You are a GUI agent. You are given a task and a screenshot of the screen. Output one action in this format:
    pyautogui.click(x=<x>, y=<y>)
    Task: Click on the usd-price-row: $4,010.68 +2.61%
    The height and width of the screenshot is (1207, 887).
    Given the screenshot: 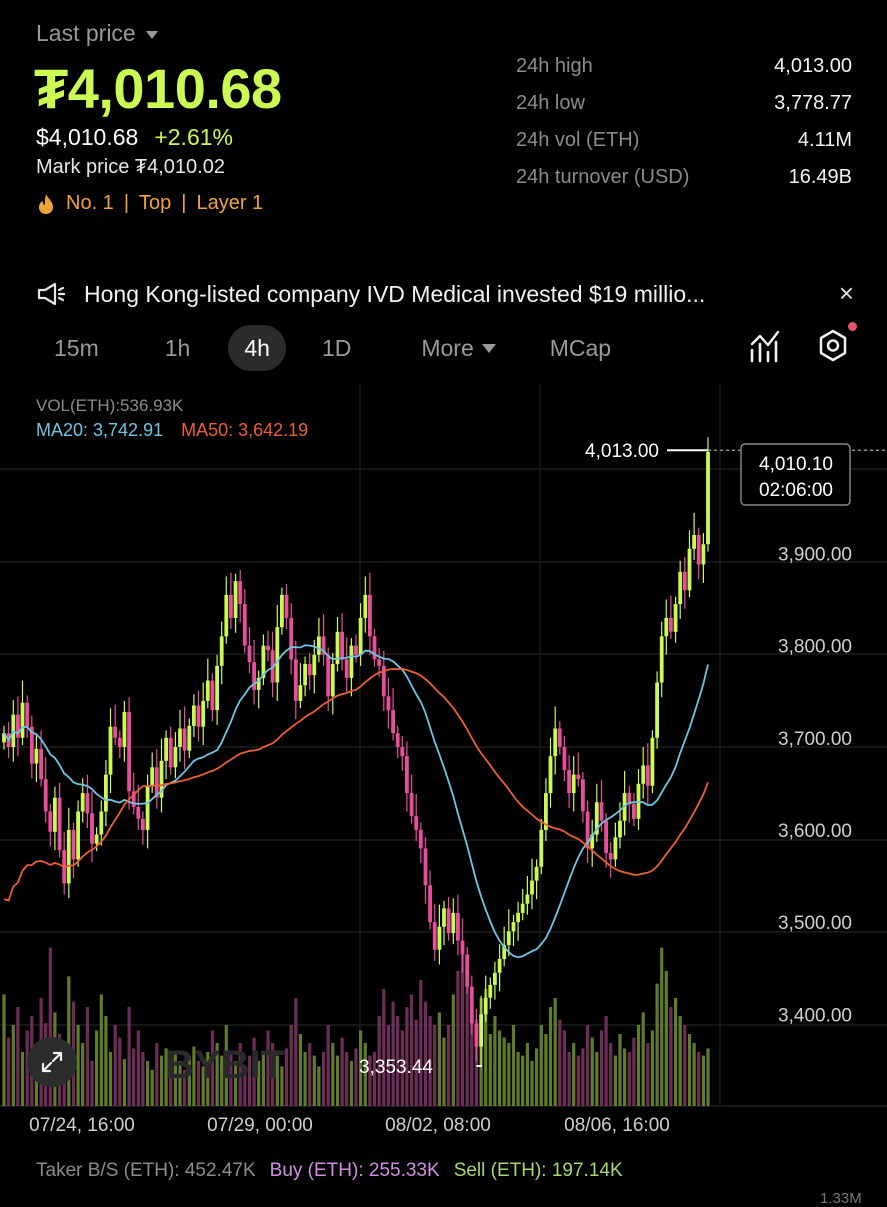 What is the action you would take?
    pyautogui.click(x=134, y=137)
    